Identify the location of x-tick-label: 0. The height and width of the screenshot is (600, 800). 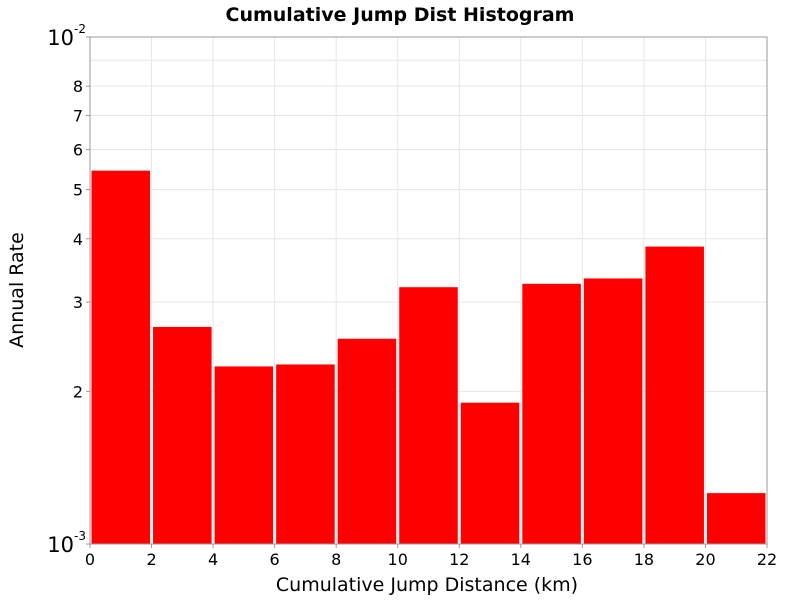
(90, 559).